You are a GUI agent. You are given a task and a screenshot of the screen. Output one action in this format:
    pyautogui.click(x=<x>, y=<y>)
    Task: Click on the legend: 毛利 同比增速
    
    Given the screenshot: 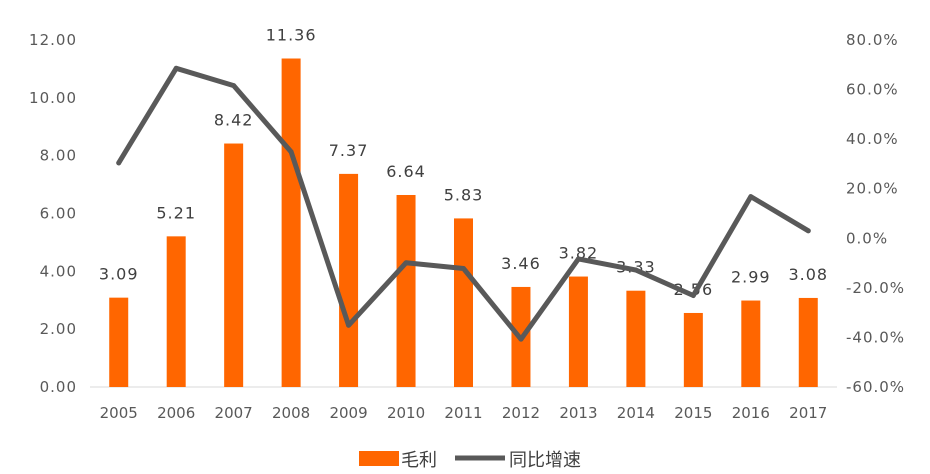 What is the action you would take?
    pyautogui.click(x=470, y=460)
    